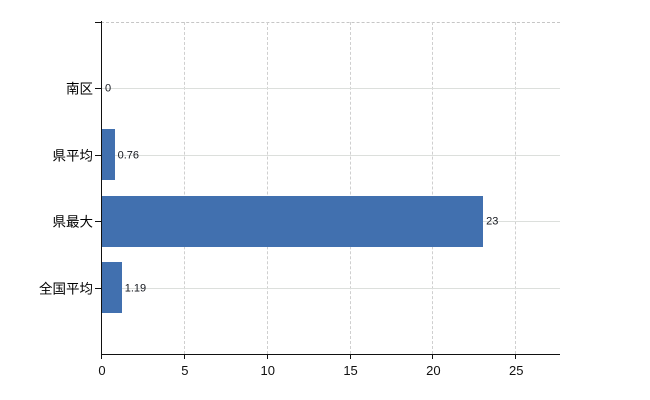 Image resolution: width=650 pixels, height=400 pixels. What do you see at coordinates (79, 89) in the screenshot?
I see `category-label: 南区` at bounding box center [79, 89].